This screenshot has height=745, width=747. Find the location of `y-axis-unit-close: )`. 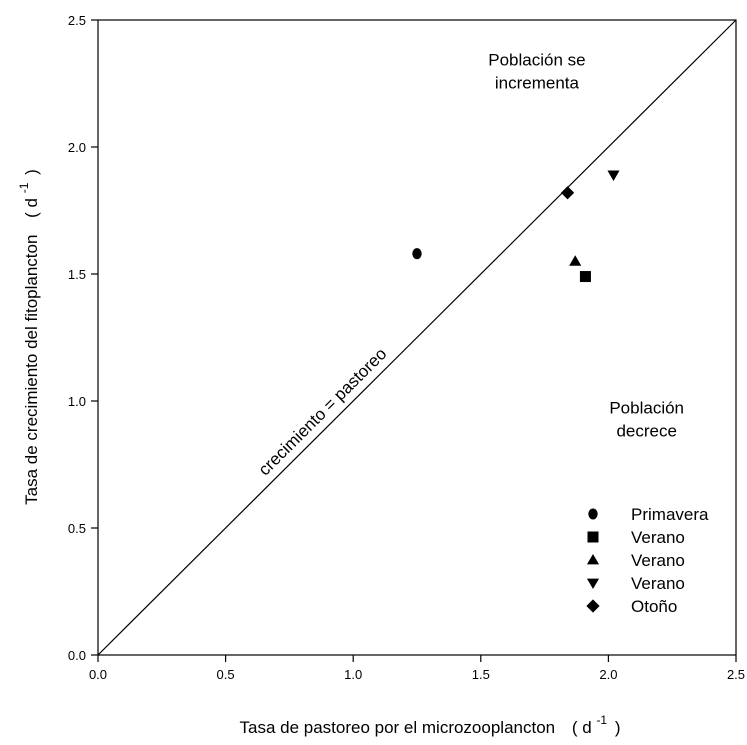

y-axis-unit-close: ) is located at coordinates (31, 172).